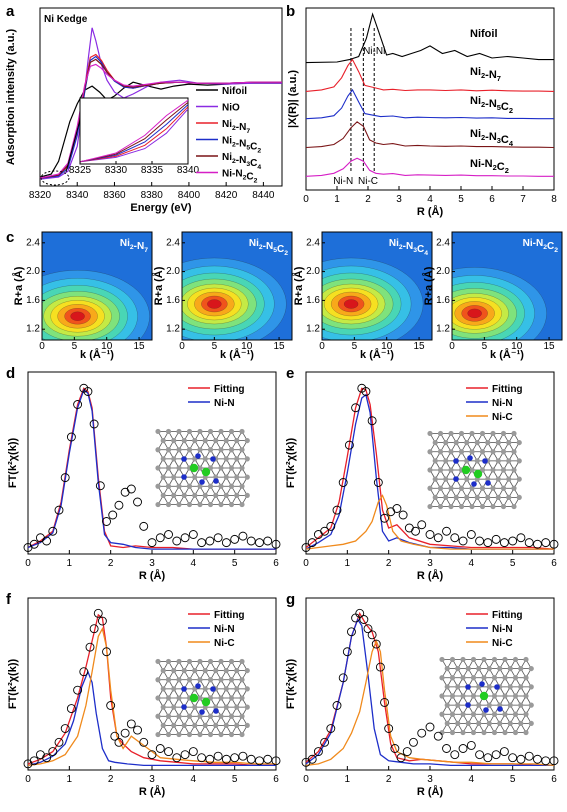 Image resolution: width=567 pixels, height=812 pixels. I want to click on panel-a-inset-tick-label: 8340, so click(188, 170).